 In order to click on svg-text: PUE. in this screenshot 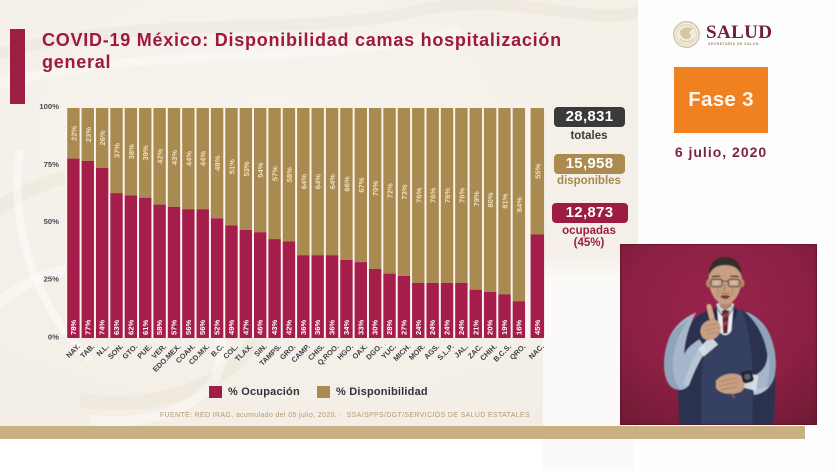, I will do `click(144, 351)`.